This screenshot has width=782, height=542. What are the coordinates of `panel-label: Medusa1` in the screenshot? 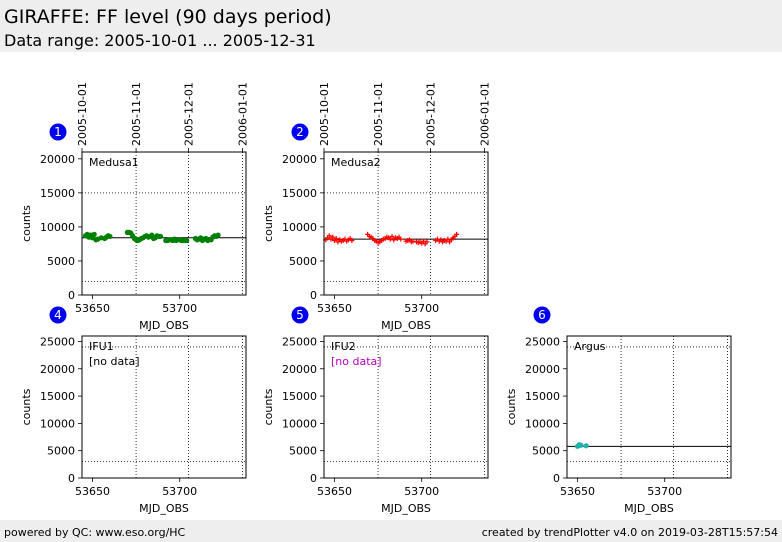 It's located at (114, 162).